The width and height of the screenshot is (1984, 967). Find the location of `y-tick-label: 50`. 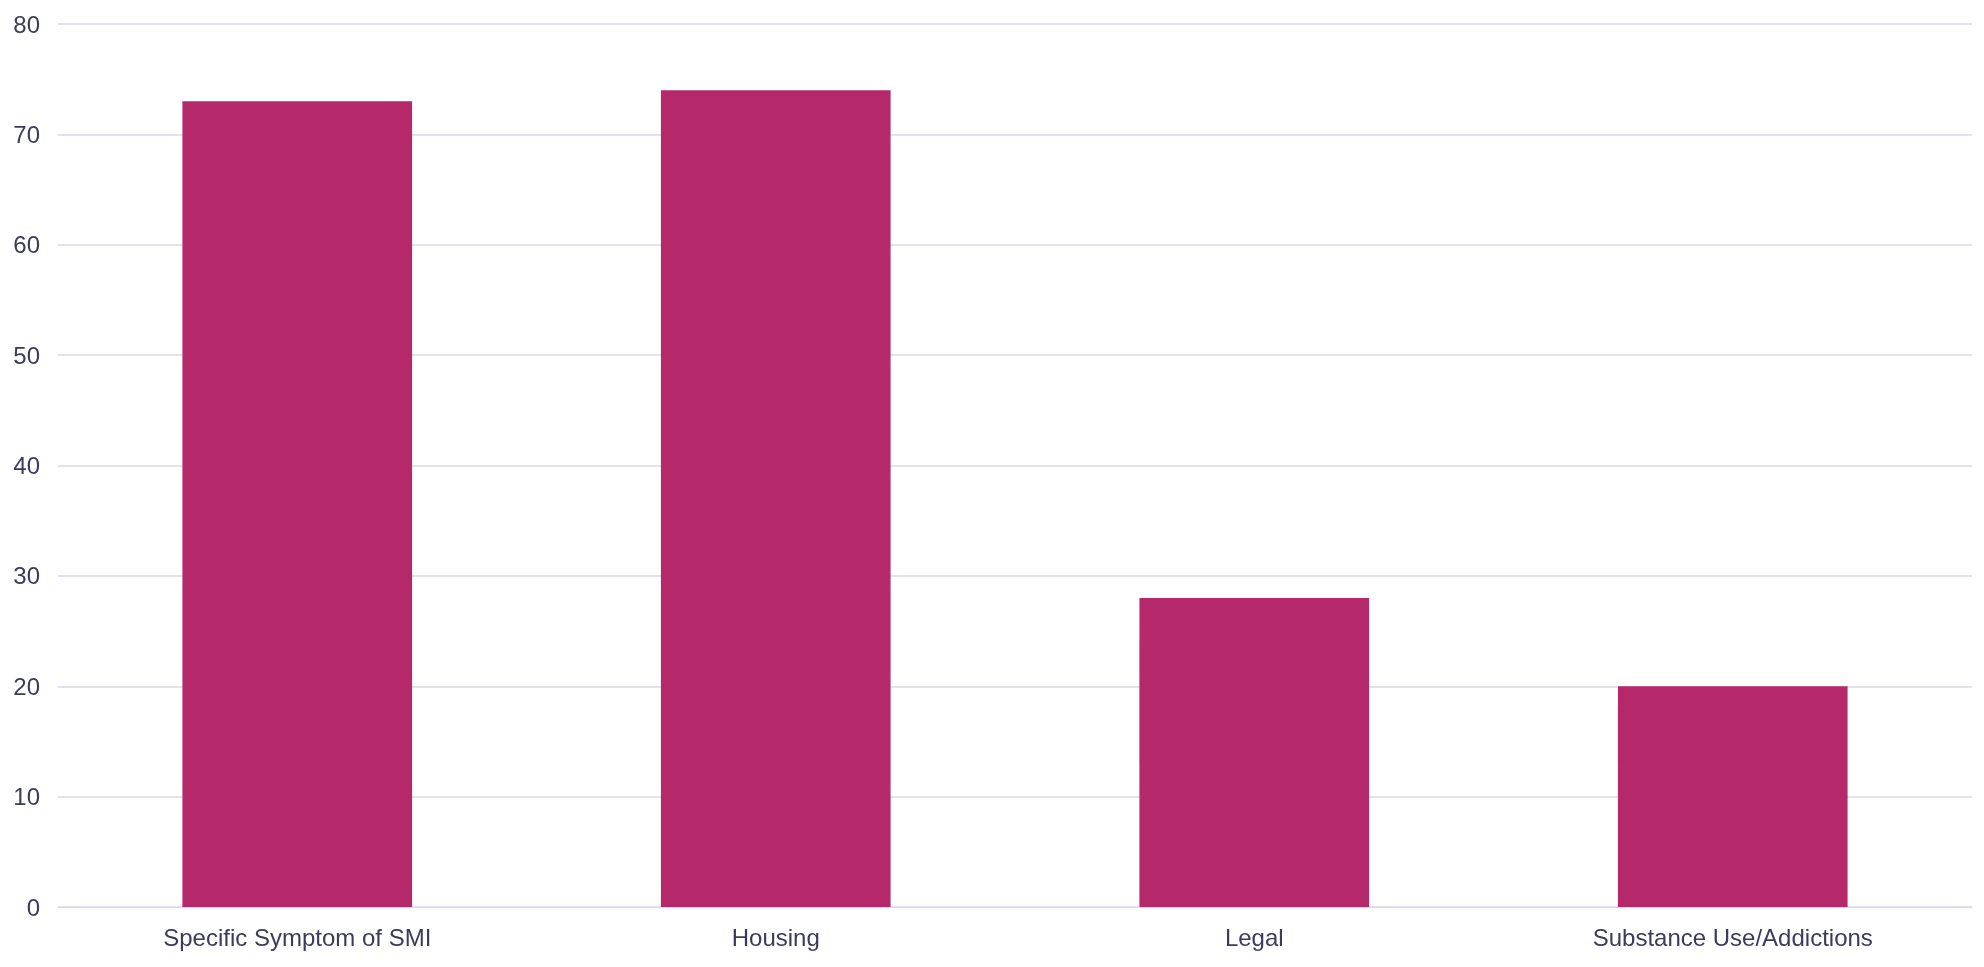

y-tick-label: 50 is located at coordinates (26, 355).